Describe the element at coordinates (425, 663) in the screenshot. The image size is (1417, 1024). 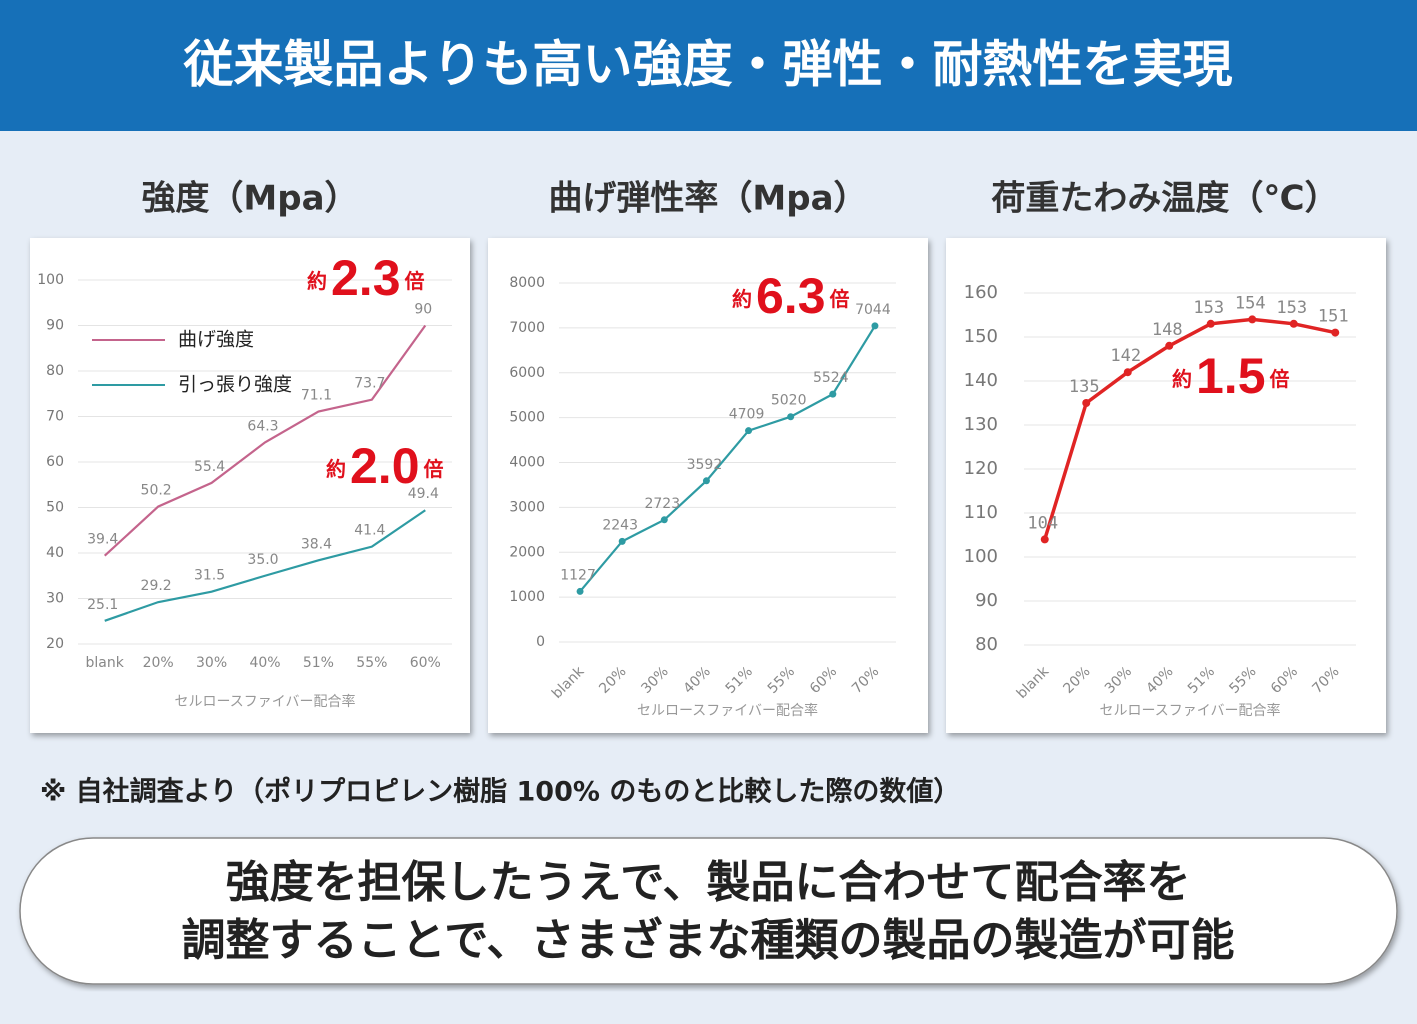
I see `x-tick-label: 60%` at that location.